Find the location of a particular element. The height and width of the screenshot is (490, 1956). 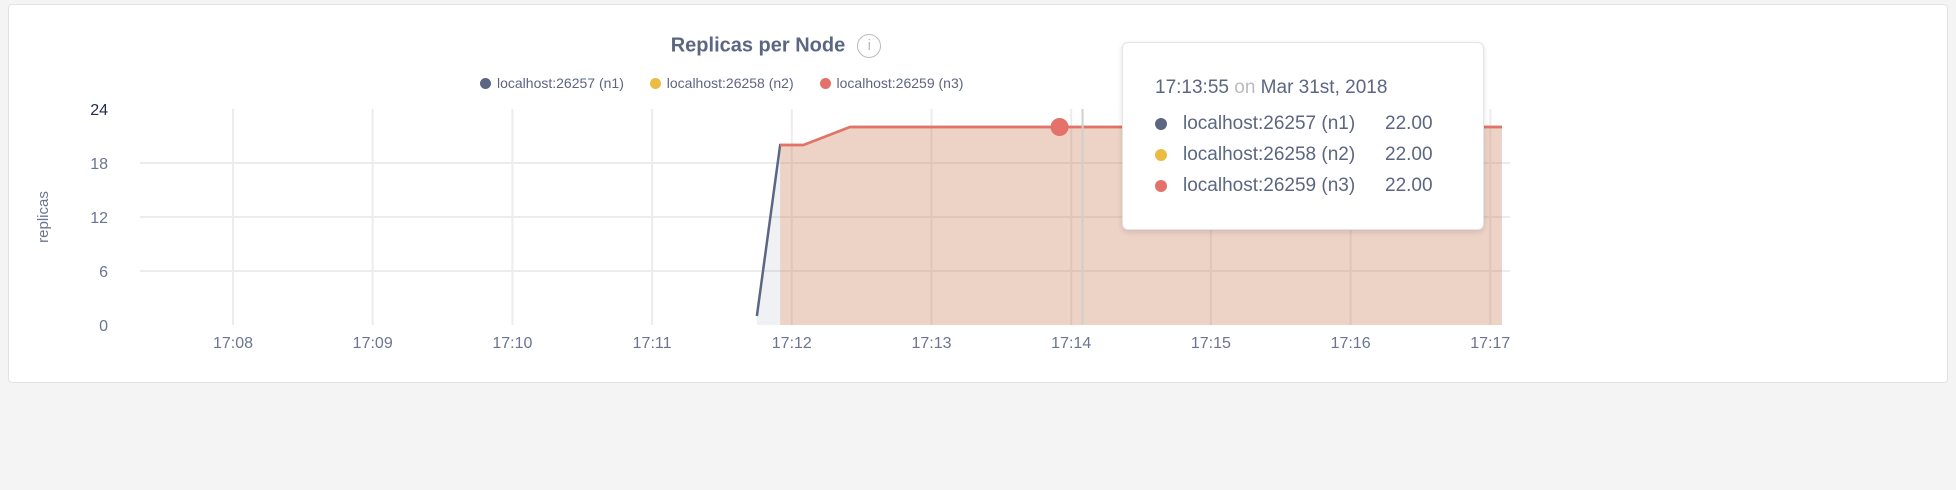

info-circle-icon: i is located at coordinates (869, 46).